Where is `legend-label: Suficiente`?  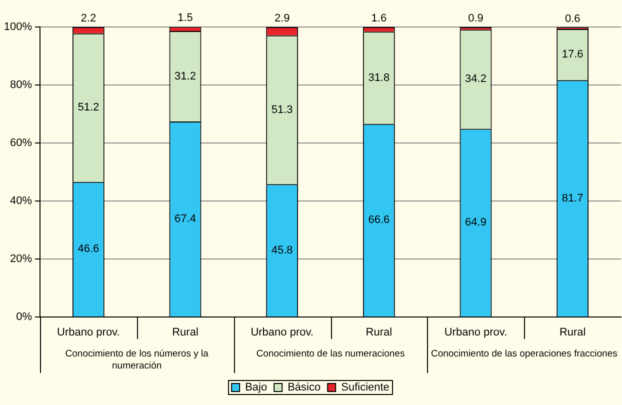 legend-label: Suficiente is located at coordinates (365, 388).